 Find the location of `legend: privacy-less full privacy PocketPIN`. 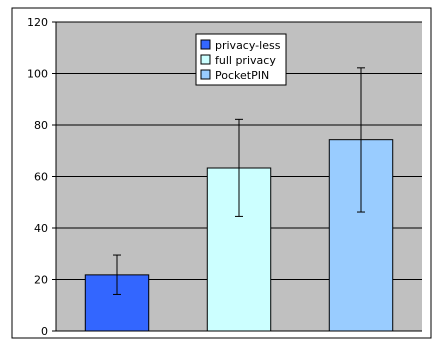

legend: privacy-less full privacy PocketPIN is located at coordinates (241, 59).